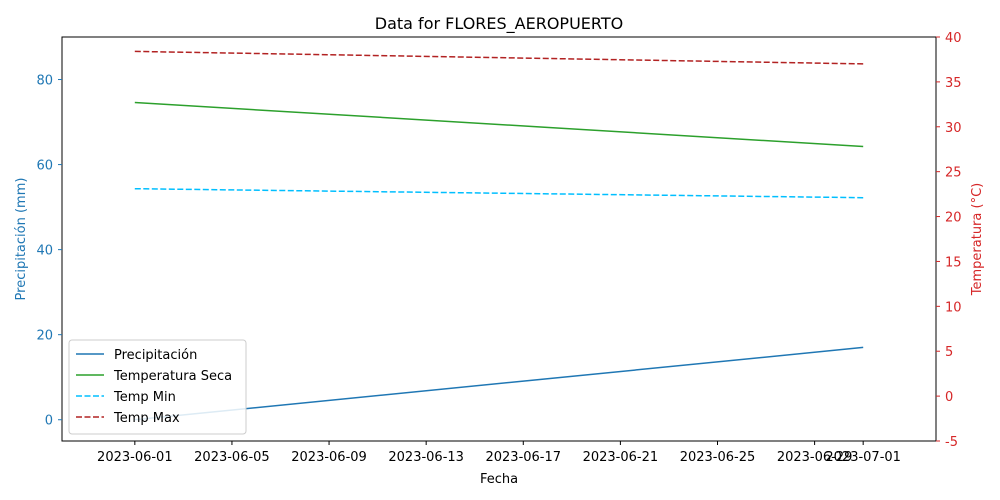  What do you see at coordinates (951, 442) in the screenshot?
I see `y-right-tick-label: -5` at bounding box center [951, 442].